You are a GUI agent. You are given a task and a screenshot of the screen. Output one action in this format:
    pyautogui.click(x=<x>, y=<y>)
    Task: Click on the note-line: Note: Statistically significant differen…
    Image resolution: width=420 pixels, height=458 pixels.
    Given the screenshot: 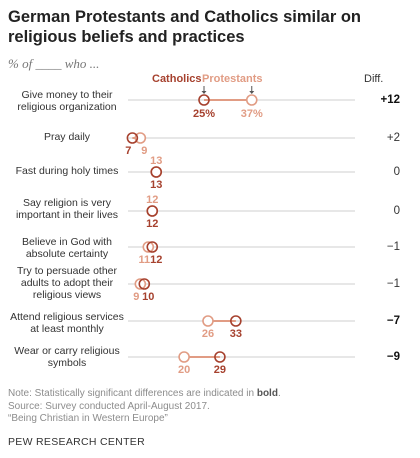 What is the action you would take?
    pyautogui.click(x=144, y=393)
    